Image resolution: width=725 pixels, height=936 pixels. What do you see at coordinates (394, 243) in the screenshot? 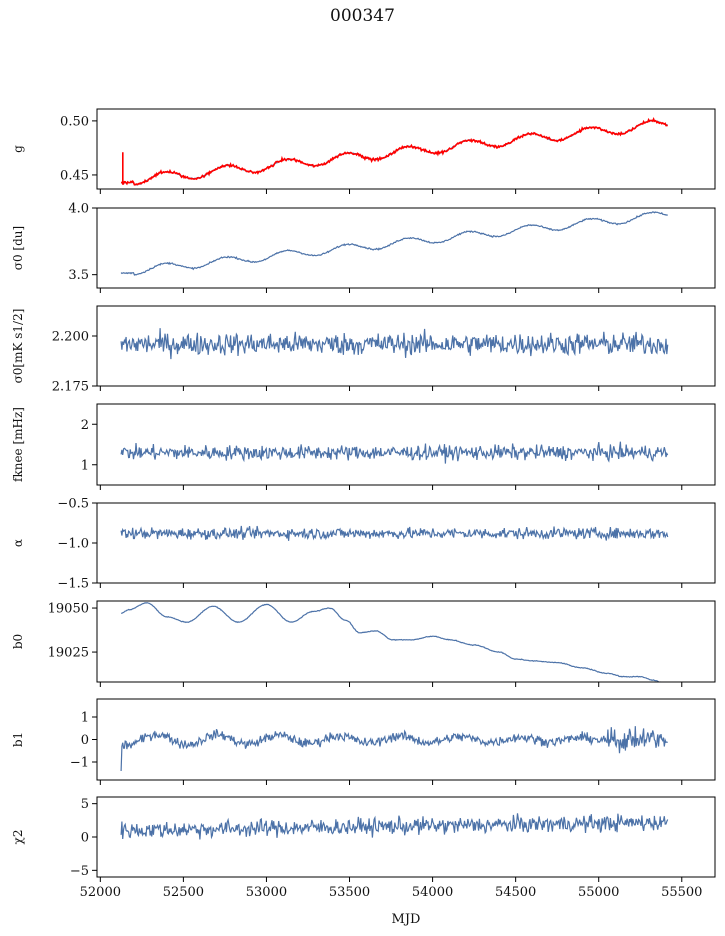
I see `series-line-sigma0_du` at bounding box center [394, 243].